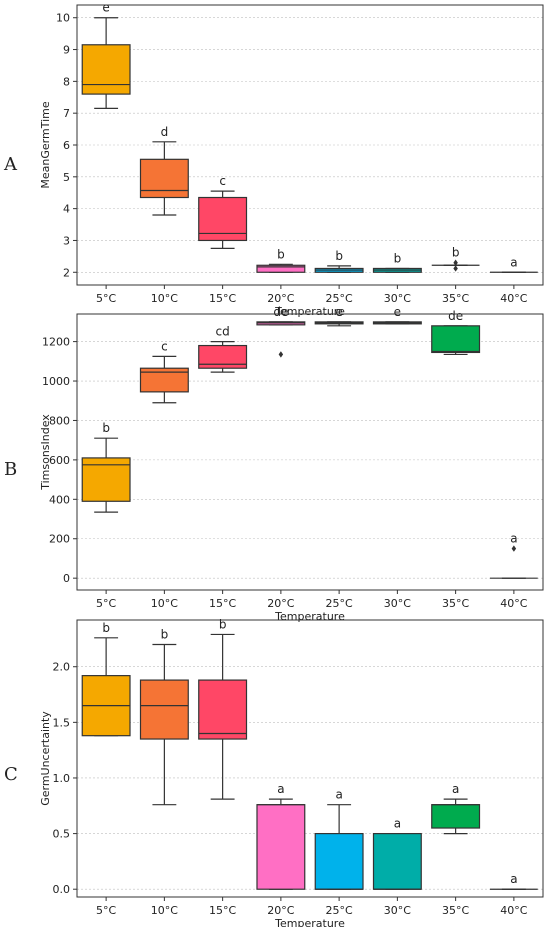  I want to click on panel-a-x-tick-label: 10°C, so click(164, 298).